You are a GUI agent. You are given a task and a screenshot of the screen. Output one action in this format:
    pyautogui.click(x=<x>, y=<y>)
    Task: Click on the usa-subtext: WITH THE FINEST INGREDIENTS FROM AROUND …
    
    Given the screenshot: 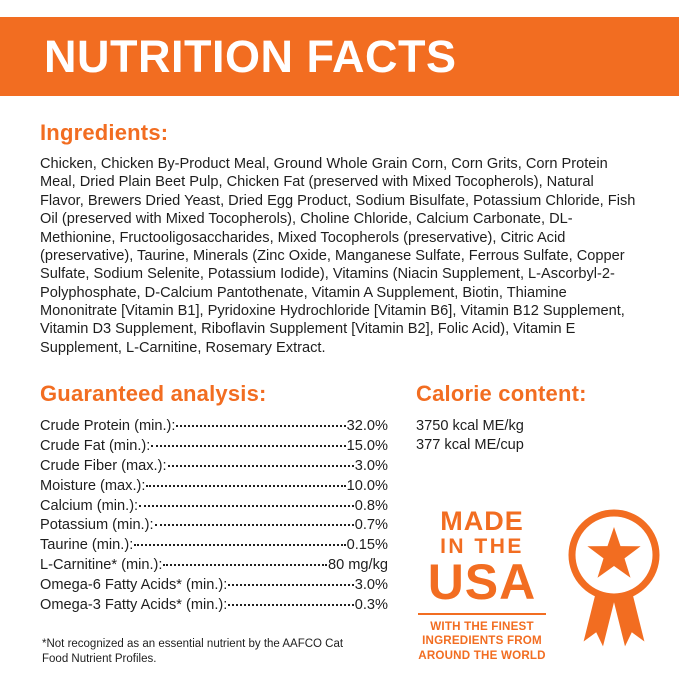 What is the action you would take?
    pyautogui.click(x=482, y=641)
    